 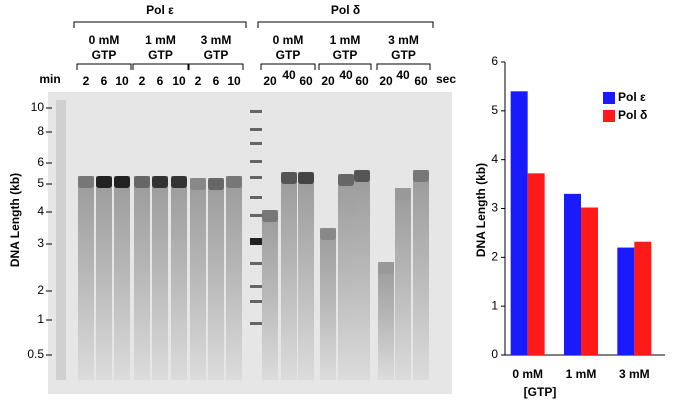 What do you see at coordinates (288, 40) in the screenshot?
I see `group-label: 0 mM` at bounding box center [288, 40].